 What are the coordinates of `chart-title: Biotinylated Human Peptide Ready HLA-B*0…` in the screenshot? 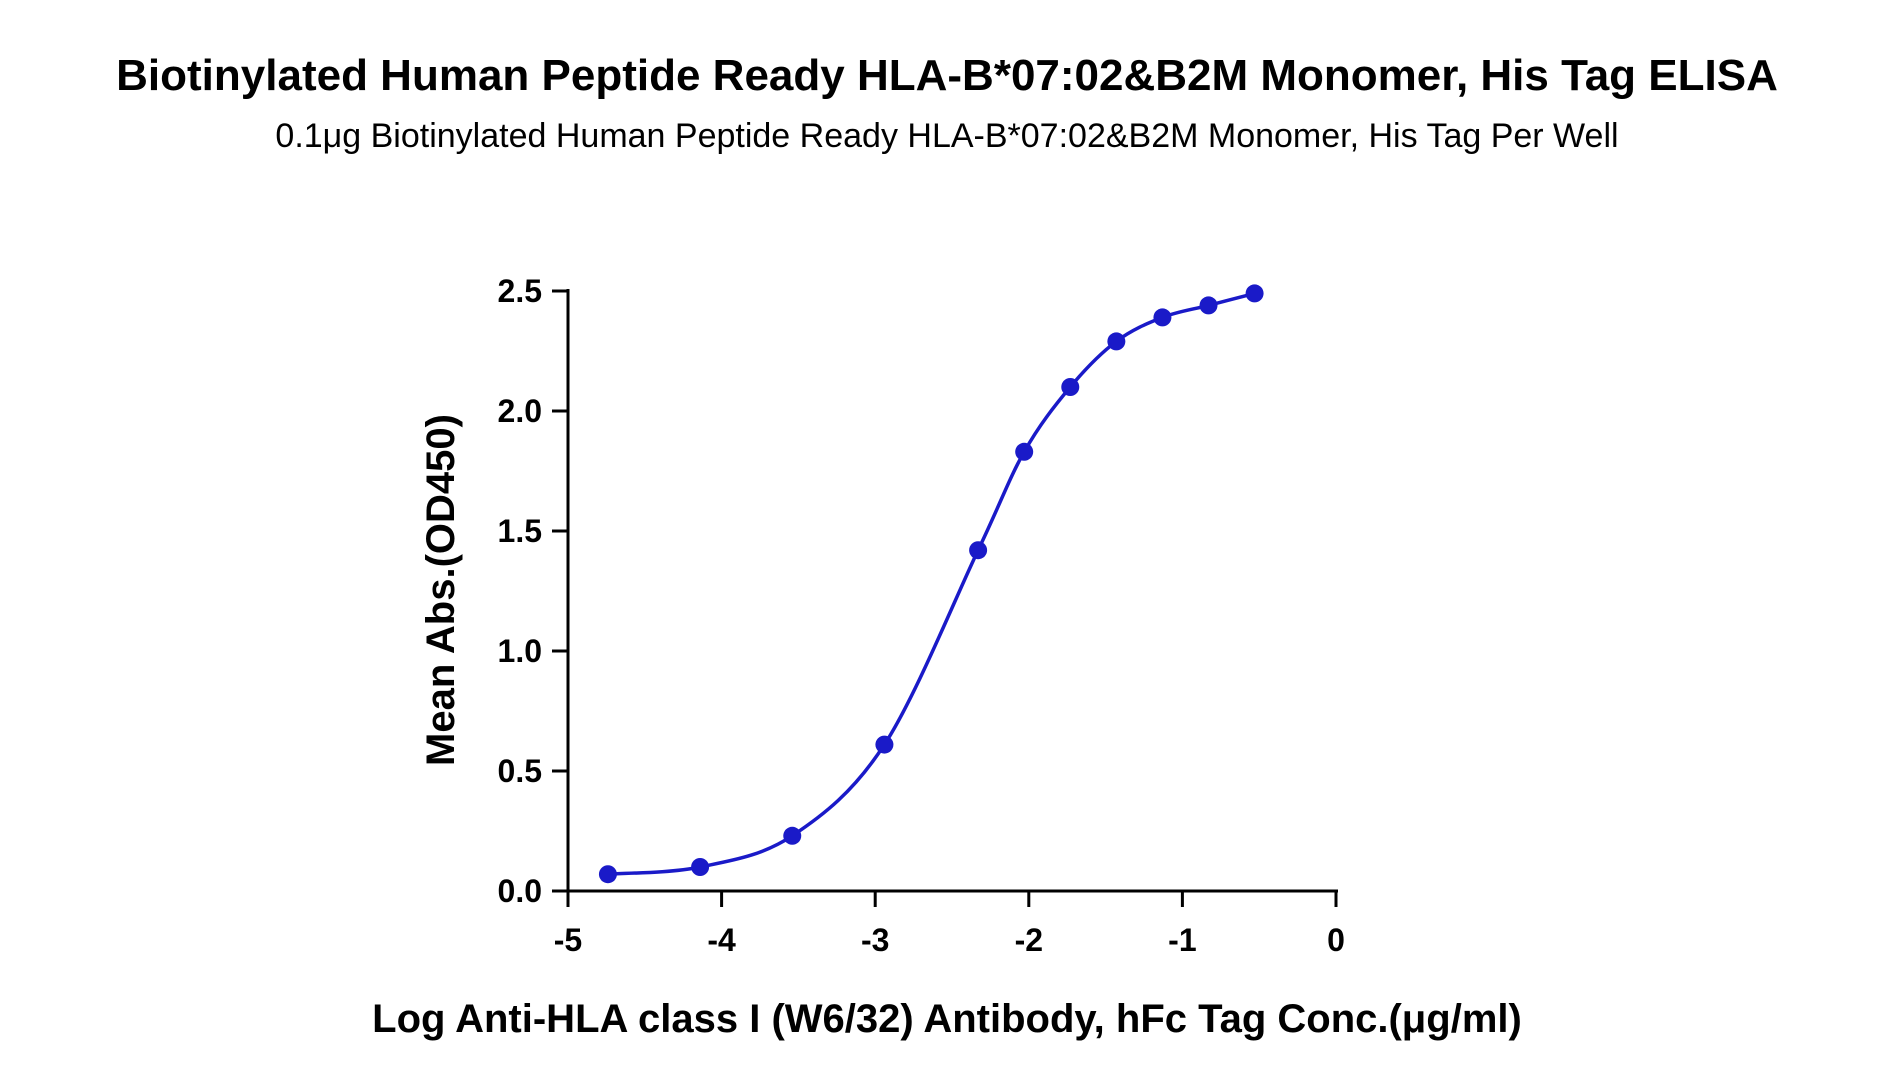 It's located at (947, 75).